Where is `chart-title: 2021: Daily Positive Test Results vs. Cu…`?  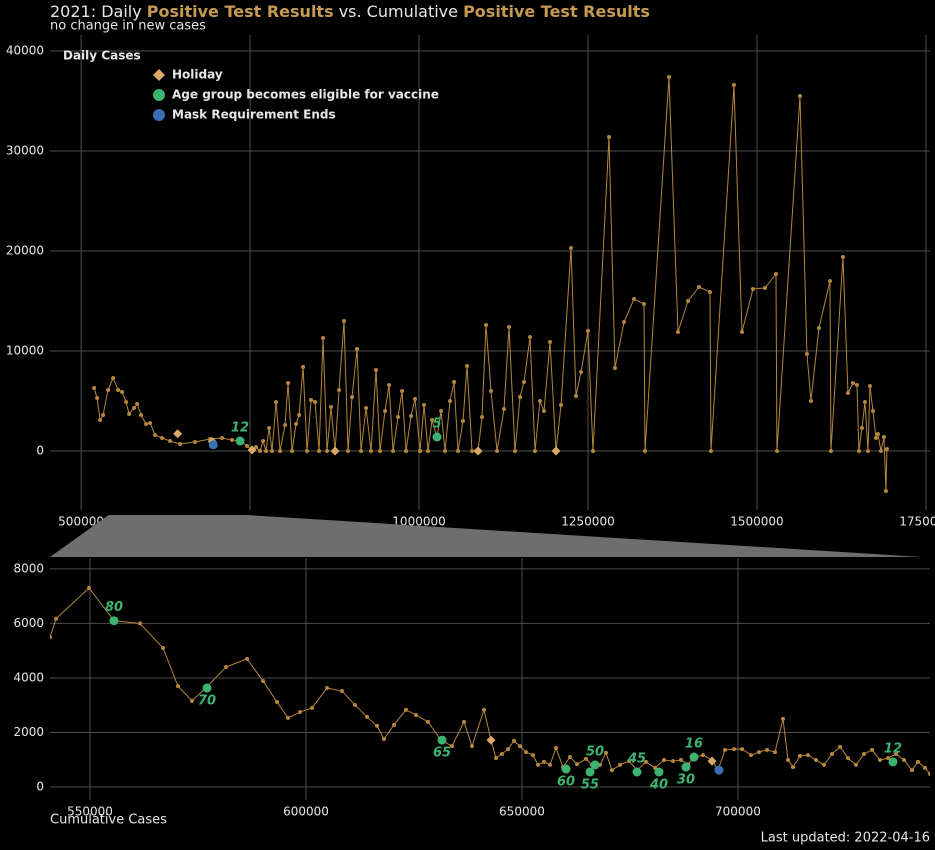
chart-title: 2021: Daily Positive Test Results vs. Cu… is located at coordinates (350, 11).